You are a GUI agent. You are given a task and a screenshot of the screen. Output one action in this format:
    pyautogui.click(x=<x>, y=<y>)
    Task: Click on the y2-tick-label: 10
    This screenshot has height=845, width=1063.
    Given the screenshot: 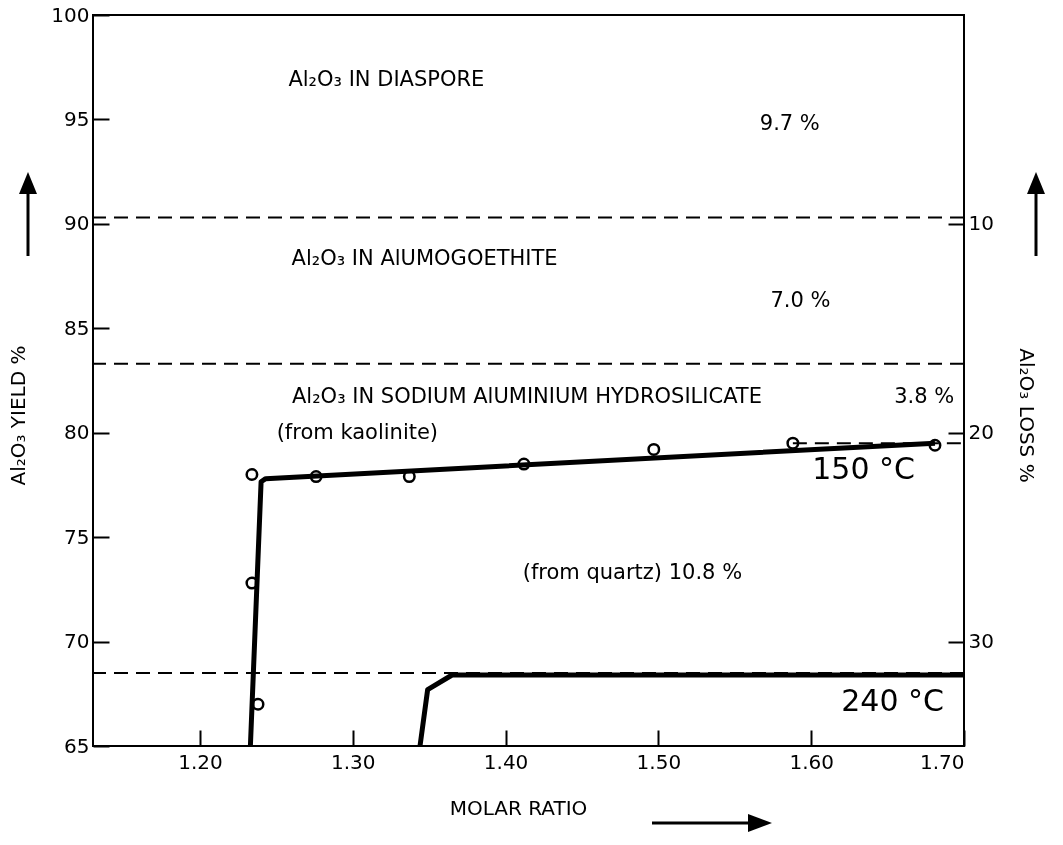 What is the action you would take?
    pyautogui.click(x=981, y=223)
    